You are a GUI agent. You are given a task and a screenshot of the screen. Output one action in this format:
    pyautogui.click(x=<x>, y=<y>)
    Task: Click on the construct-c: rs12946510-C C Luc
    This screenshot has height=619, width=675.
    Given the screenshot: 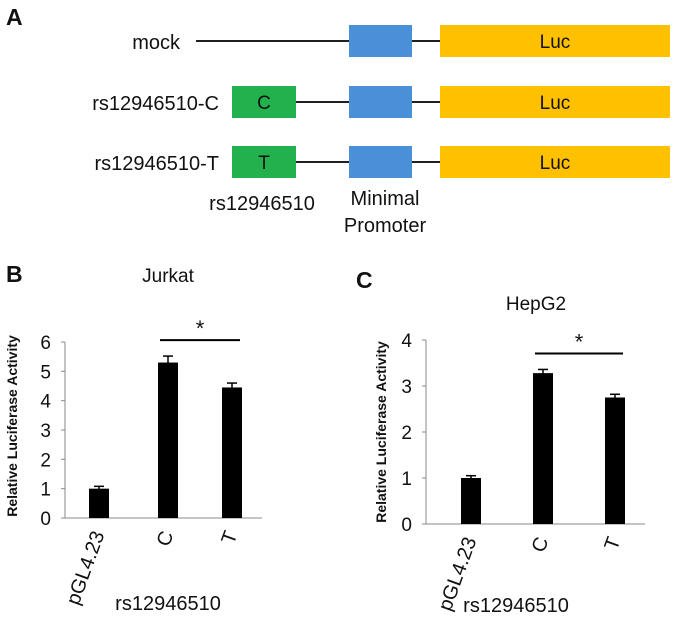 What is the action you would take?
    pyautogui.click(x=381, y=102)
    